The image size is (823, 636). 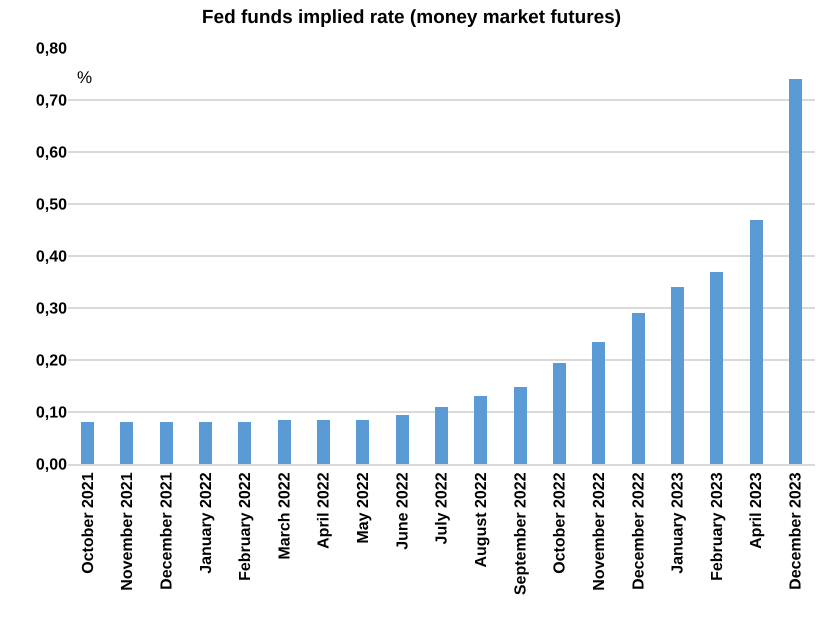 I want to click on y-tick-label: 0,70, so click(x=52, y=101).